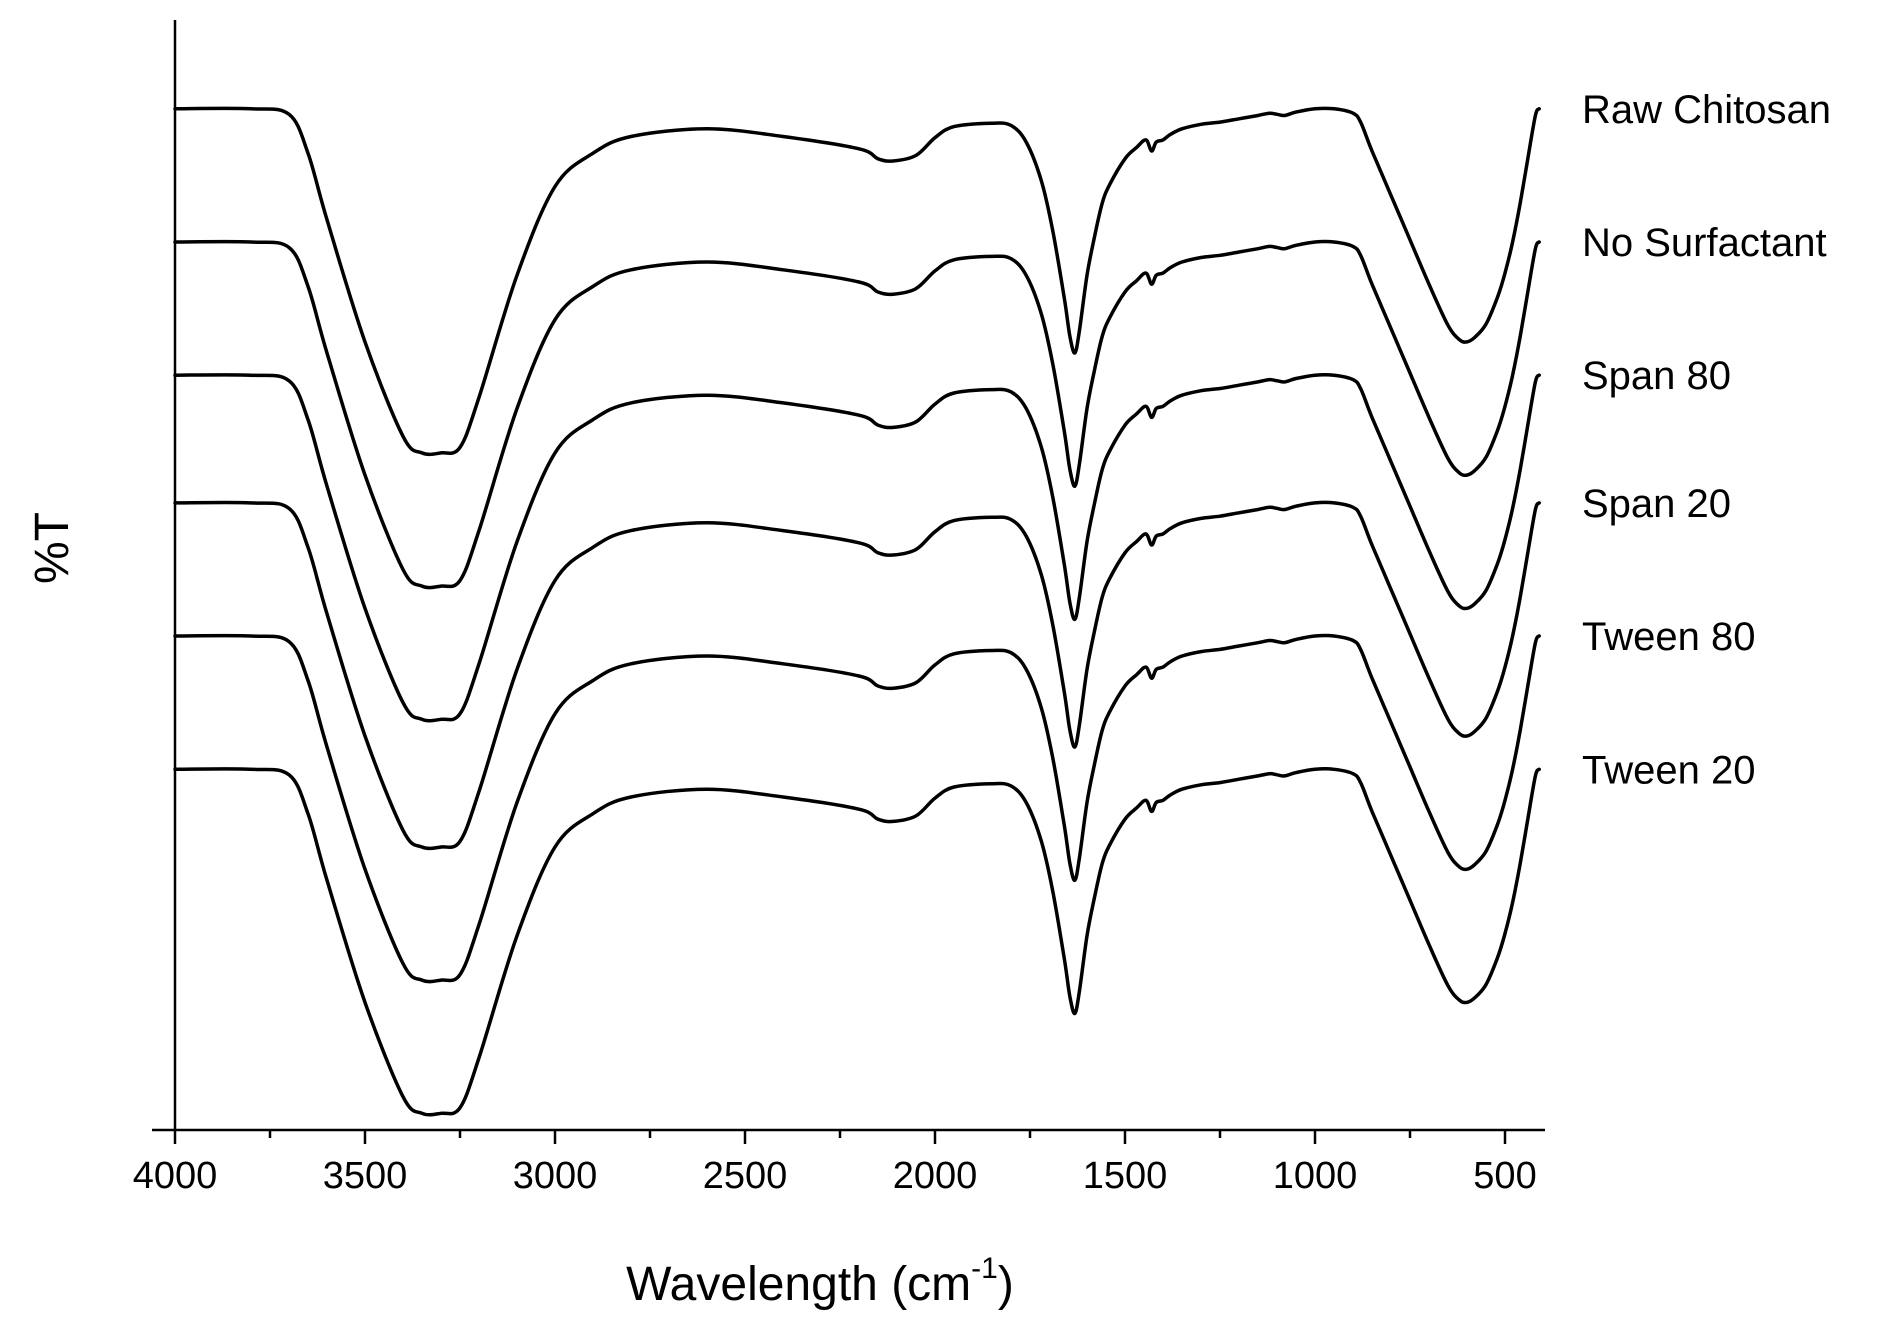  I want to click on series-label-tween-80: Tween 80, so click(1668, 637).